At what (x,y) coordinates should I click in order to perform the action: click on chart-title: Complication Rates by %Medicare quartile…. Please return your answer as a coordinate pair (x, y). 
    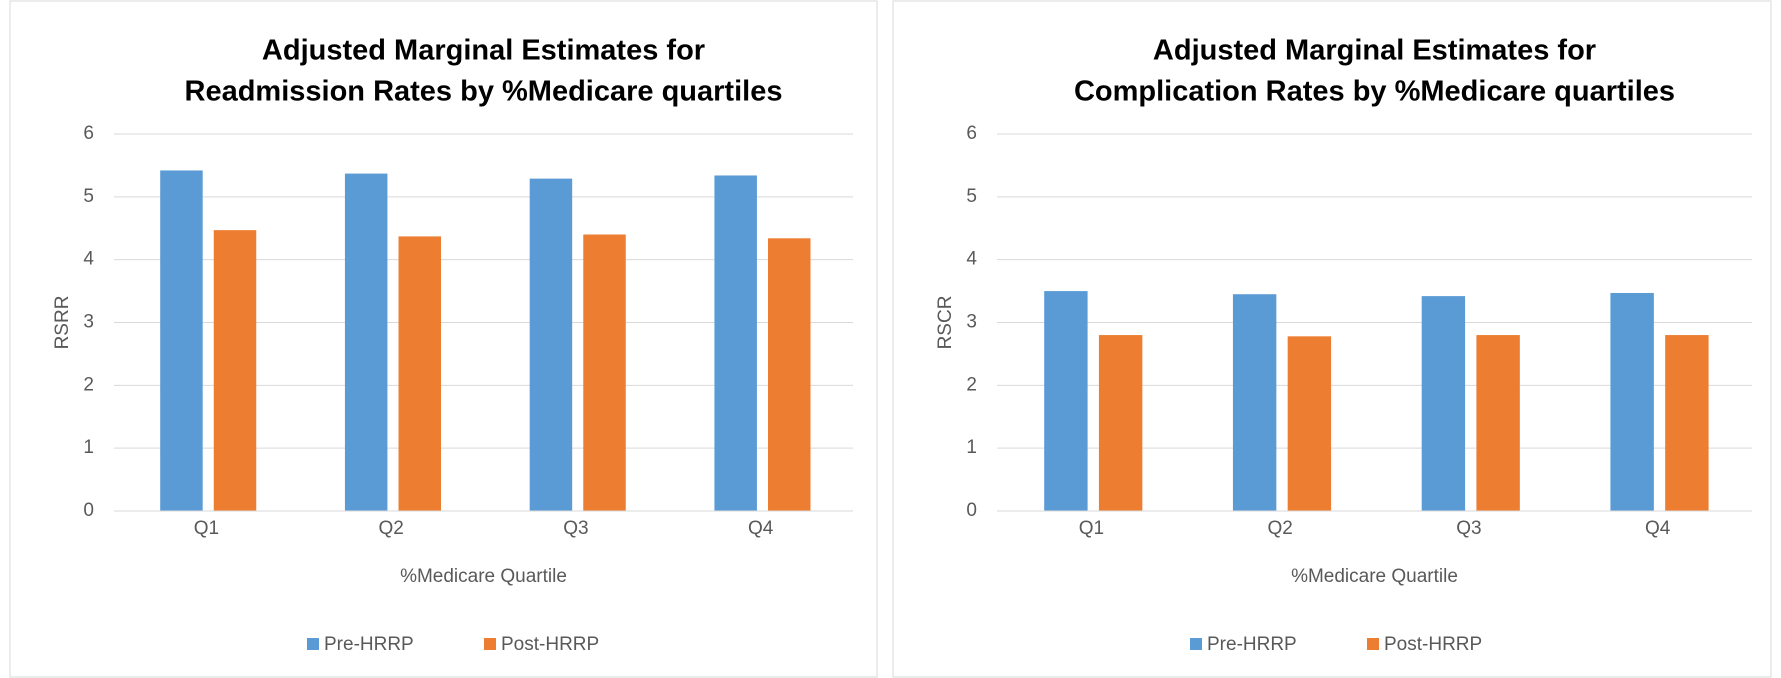
    Looking at the image, I should click on (1374, 92).